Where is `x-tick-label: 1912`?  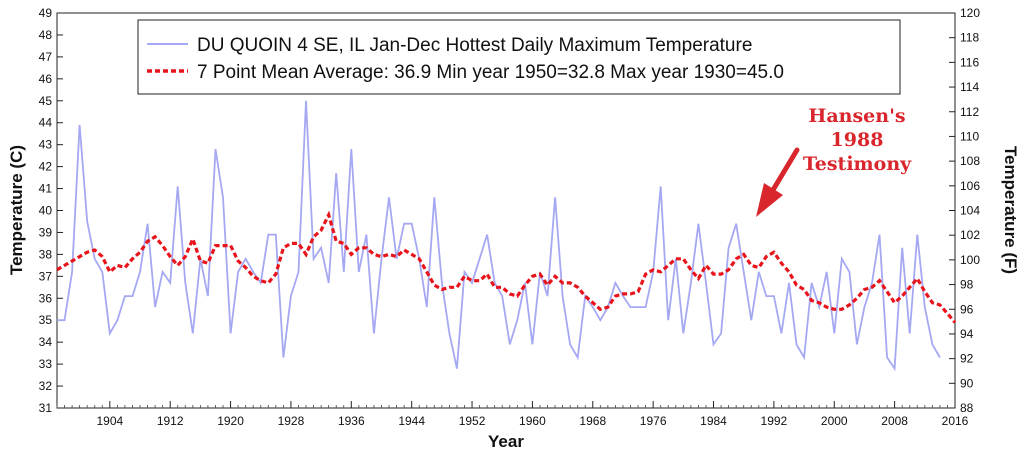 x-tick-label: 1912 is located at coordinates (170, 421).